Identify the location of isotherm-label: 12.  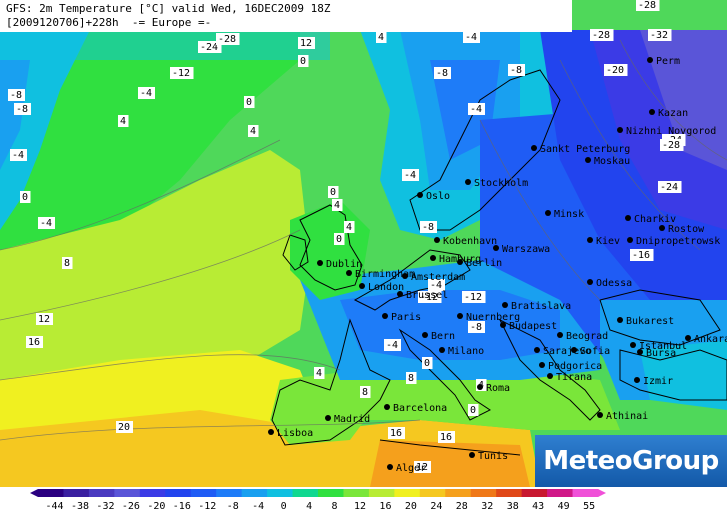
(306, 43).